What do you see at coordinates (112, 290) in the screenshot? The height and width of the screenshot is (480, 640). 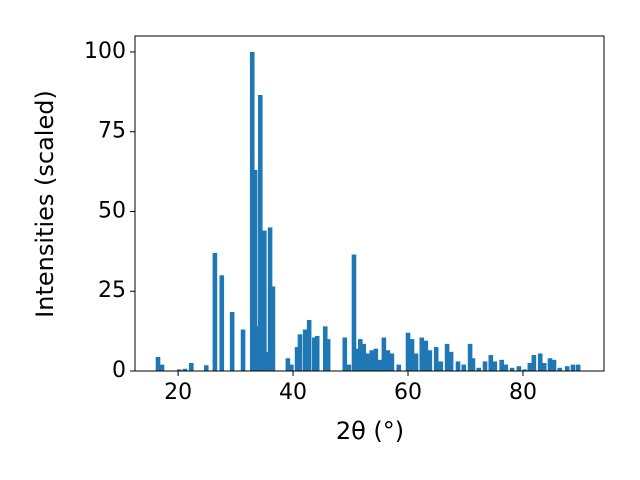 I see `y-tick-label: 25` at bounding box center [112, 290].